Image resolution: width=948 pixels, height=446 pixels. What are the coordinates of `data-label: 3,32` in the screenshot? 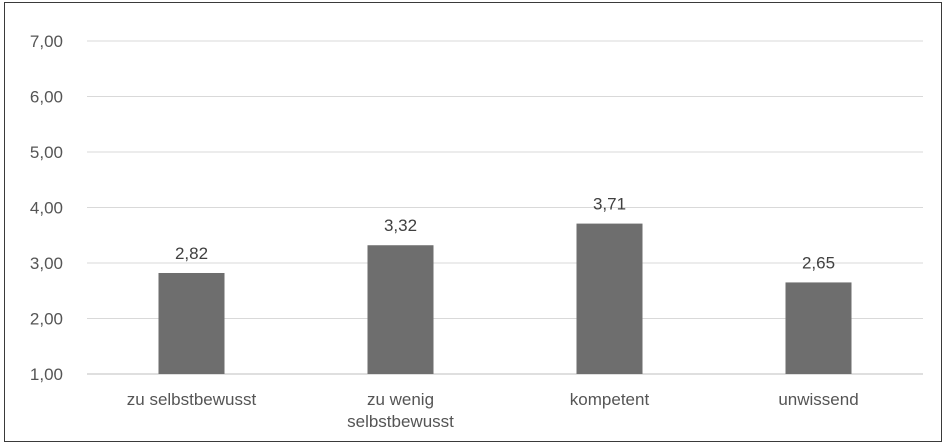 It's located at (400, 225).